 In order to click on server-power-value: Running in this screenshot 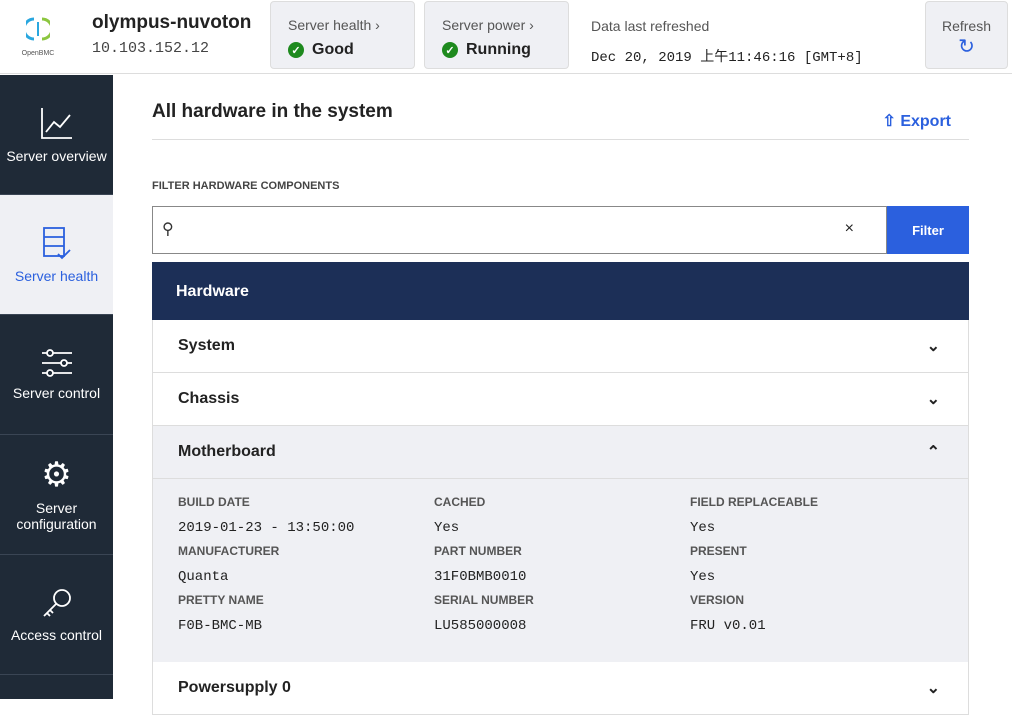, I will do `click(498, 49)`.